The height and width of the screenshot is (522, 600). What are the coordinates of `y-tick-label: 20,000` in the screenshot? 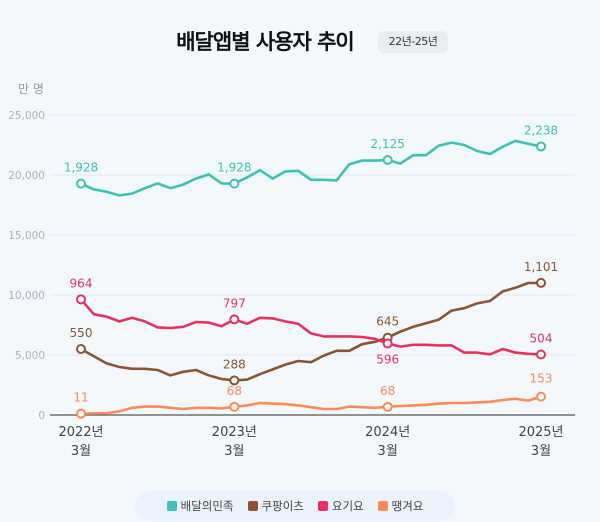 It's located at (26, 176).